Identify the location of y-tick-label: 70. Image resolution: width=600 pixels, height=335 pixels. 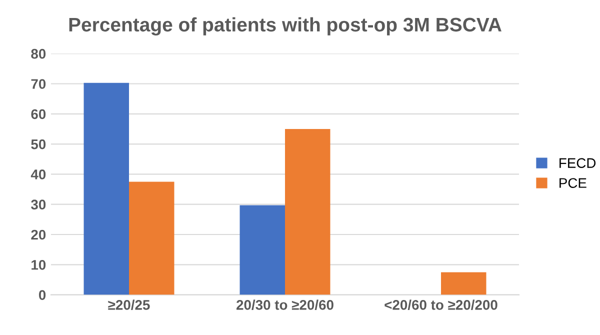
(38, 84).